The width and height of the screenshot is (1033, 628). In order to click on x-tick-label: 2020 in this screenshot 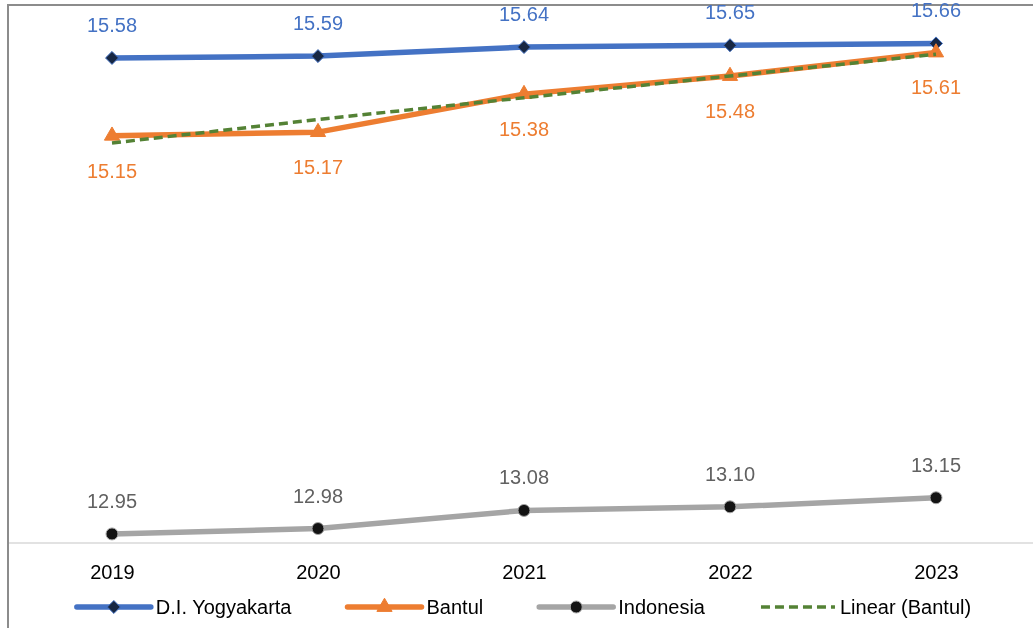, I will do `click(318, 572)`.